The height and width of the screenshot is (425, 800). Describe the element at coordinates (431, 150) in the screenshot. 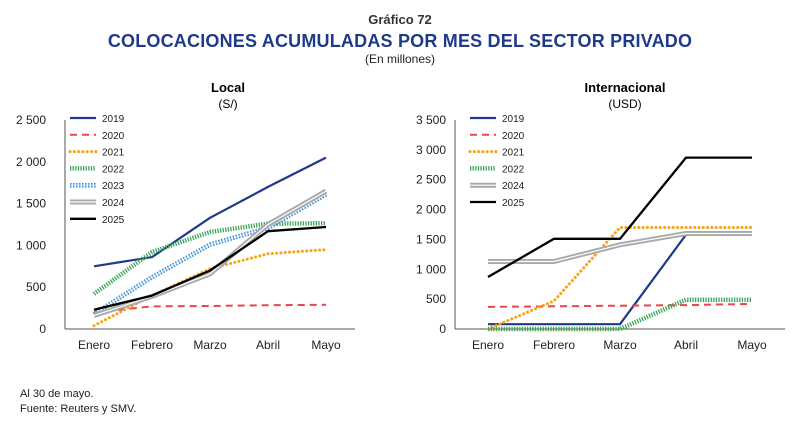

I see `y-tick-label: 3 000` at that location.